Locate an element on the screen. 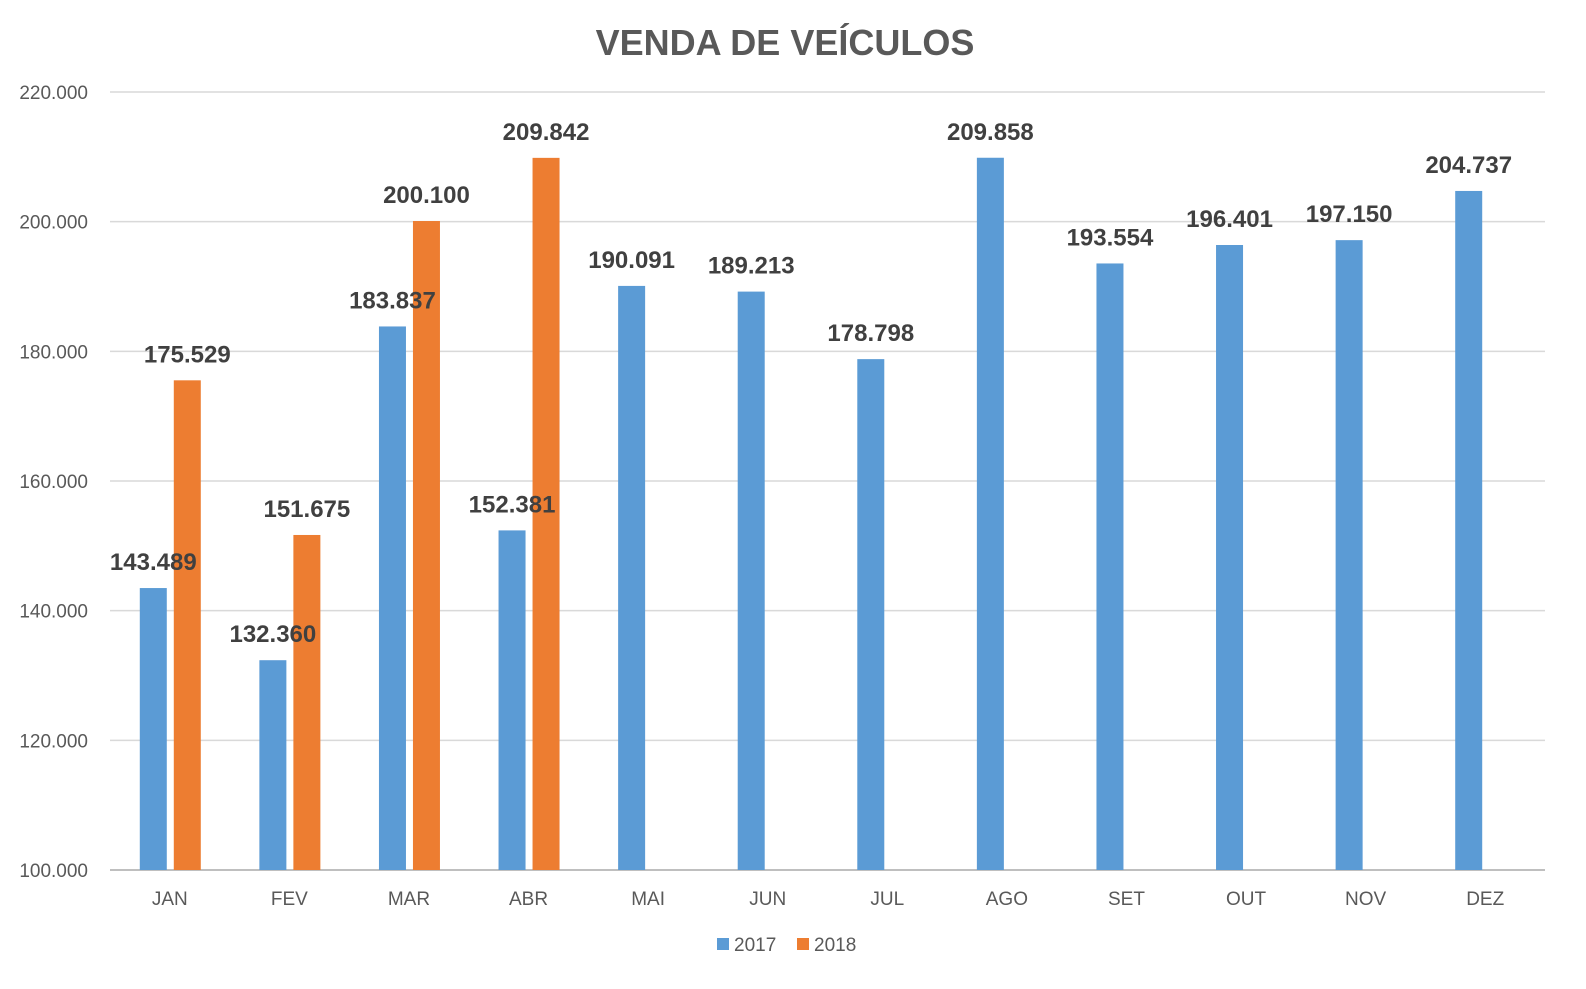 The image size is (1586, 989). data-label: 132.360 is located at coordinates (272, 634).